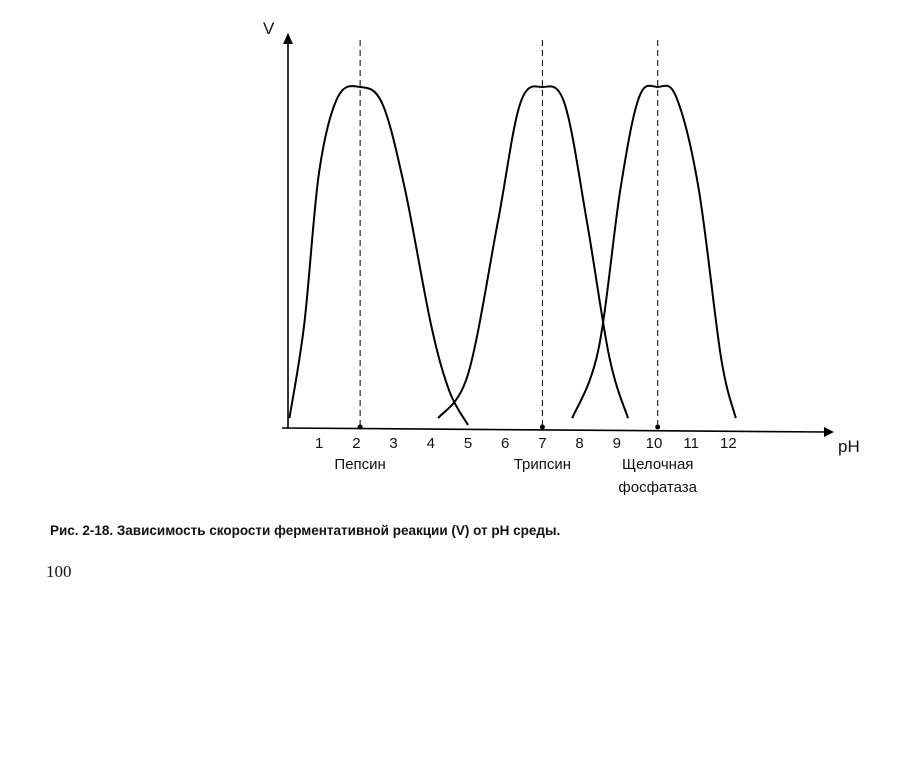 The width and height of the screenshot is (923, 775). Describe the element at coordinates (505, 443) in the screenshot. I see `x-tick-label: 6` at that location.